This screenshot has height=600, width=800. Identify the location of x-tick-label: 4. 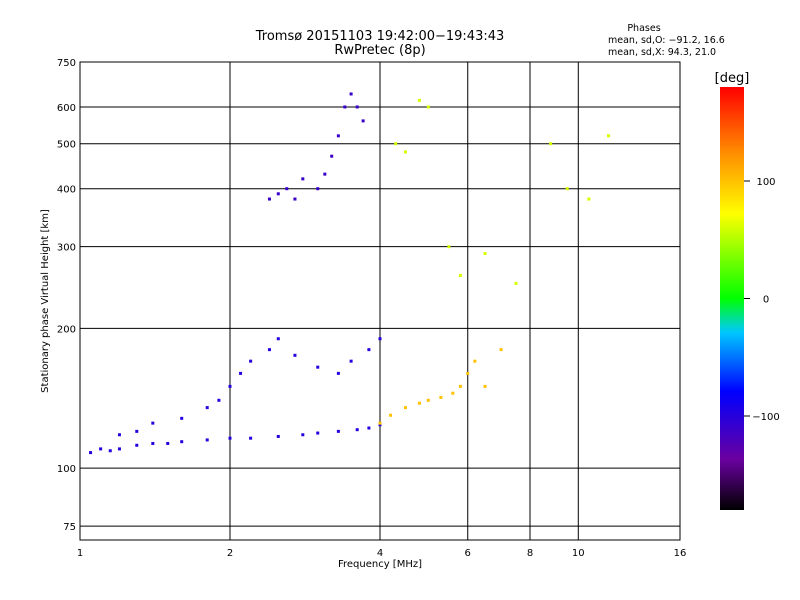
(380, 553).